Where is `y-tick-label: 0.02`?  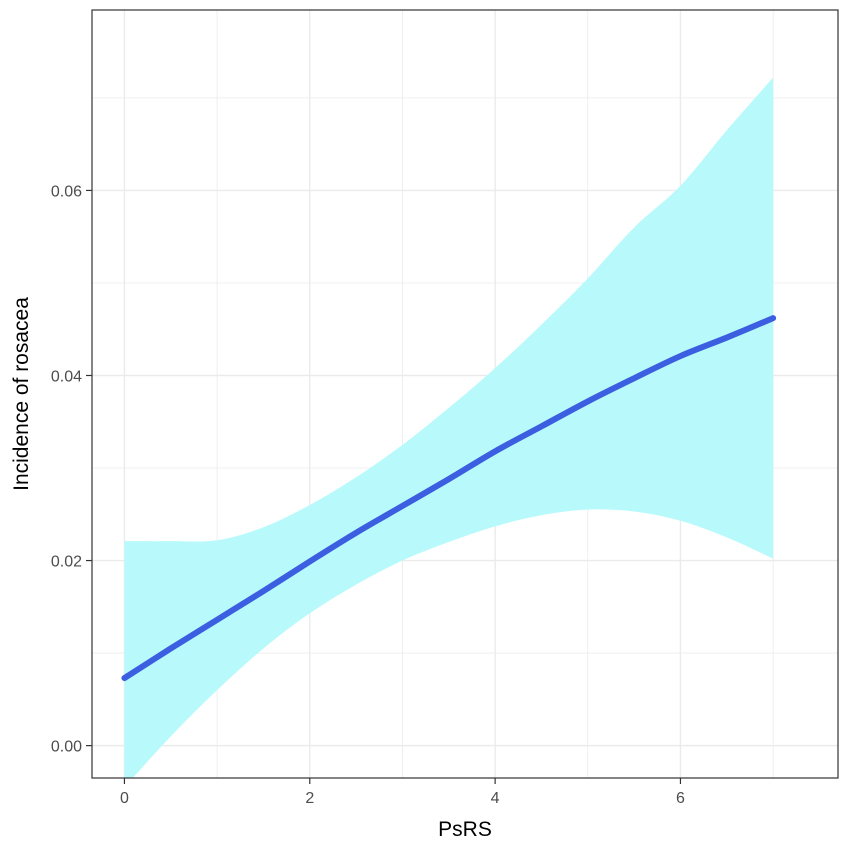
y-tick-label: 0.02 is located at coordinates (66, 562).